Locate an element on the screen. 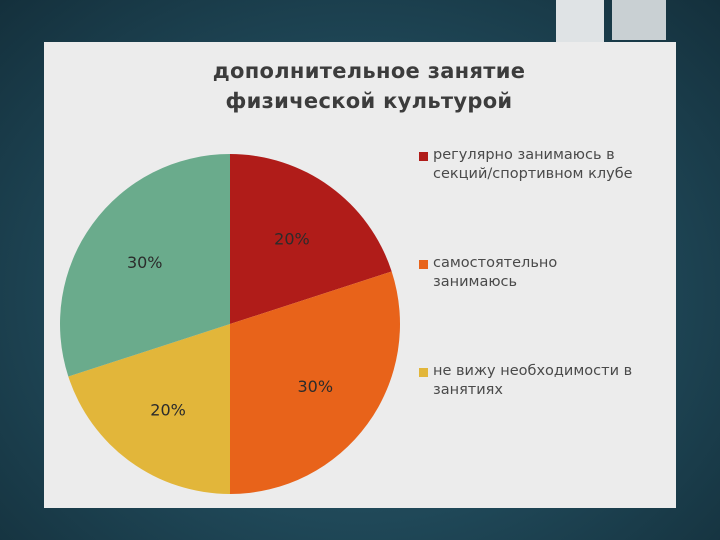 The height and width of the screenshot is (540, 720). pie-slice-other is located at coordinates (145, 265).